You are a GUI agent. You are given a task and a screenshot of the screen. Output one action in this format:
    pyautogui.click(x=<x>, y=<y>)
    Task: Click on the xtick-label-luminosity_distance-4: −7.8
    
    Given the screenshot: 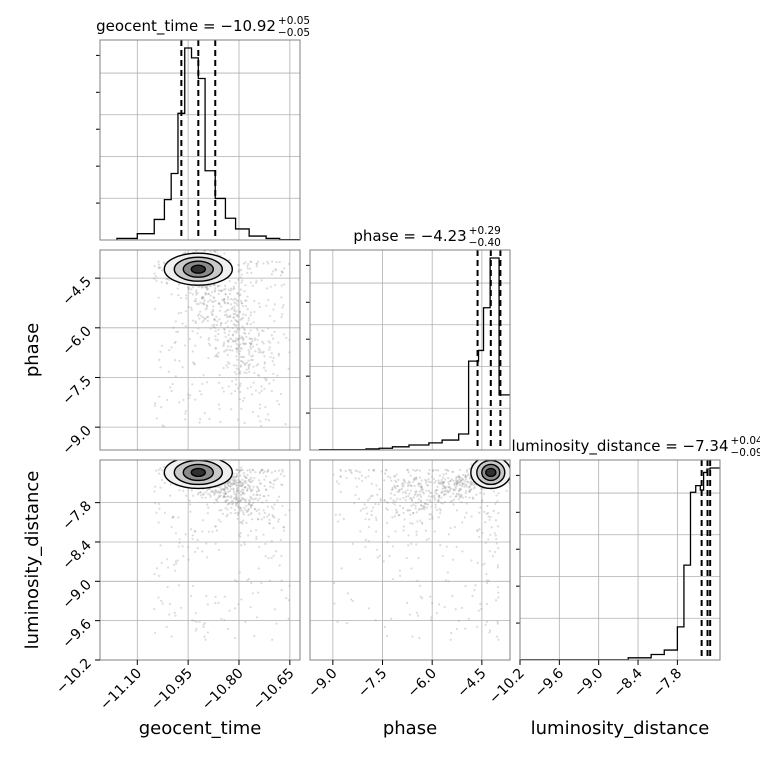 What is the action you would take?
    pyautogui.click(x=667, y=683)
    